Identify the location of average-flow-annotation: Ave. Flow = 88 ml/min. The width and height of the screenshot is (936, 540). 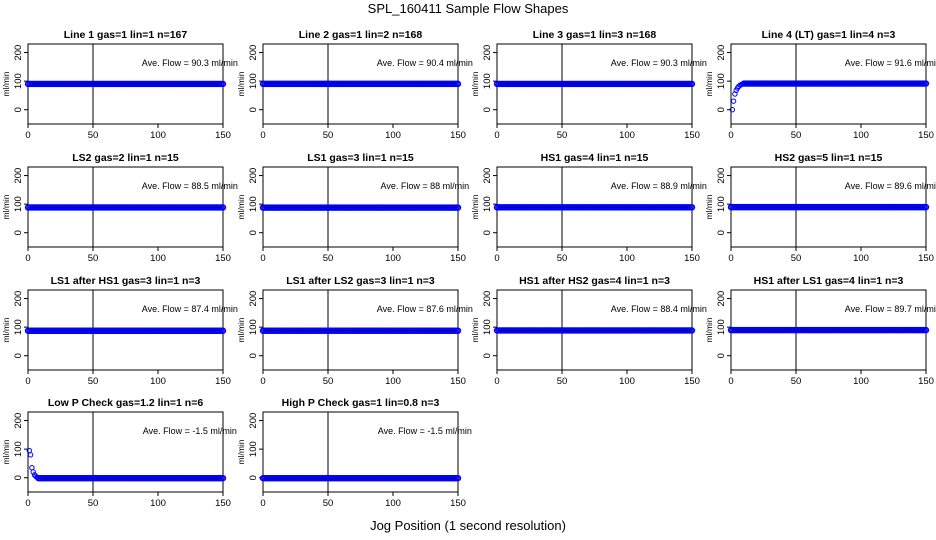
(425, 186).